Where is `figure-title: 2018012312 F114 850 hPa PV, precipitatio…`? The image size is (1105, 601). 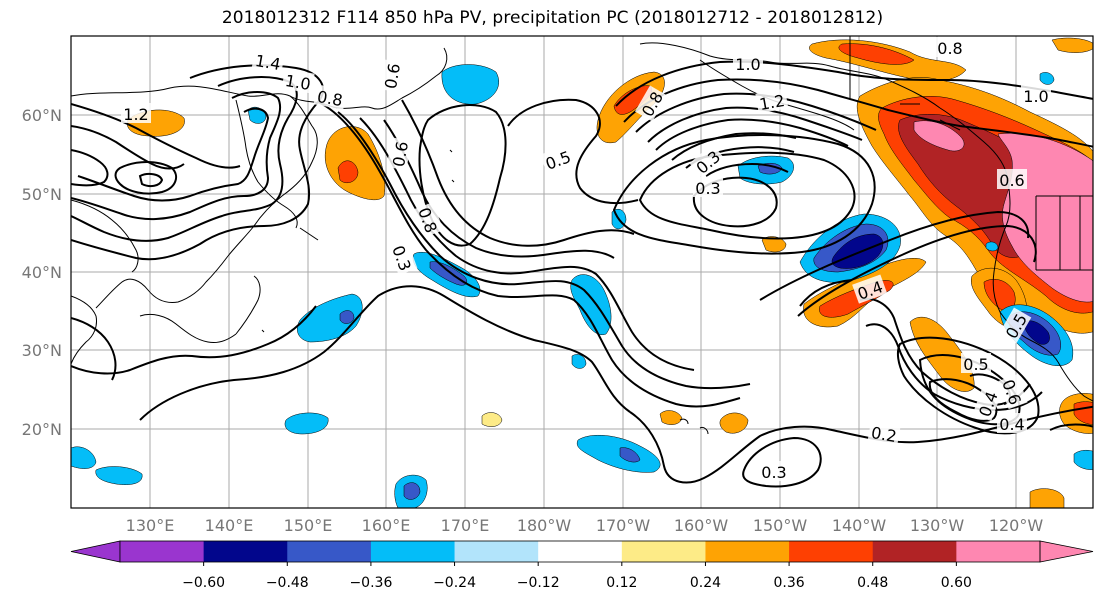 figure-title: 2018012312 F114 850 hPa PV, precipitatio… is located at coordinates (552, 18).